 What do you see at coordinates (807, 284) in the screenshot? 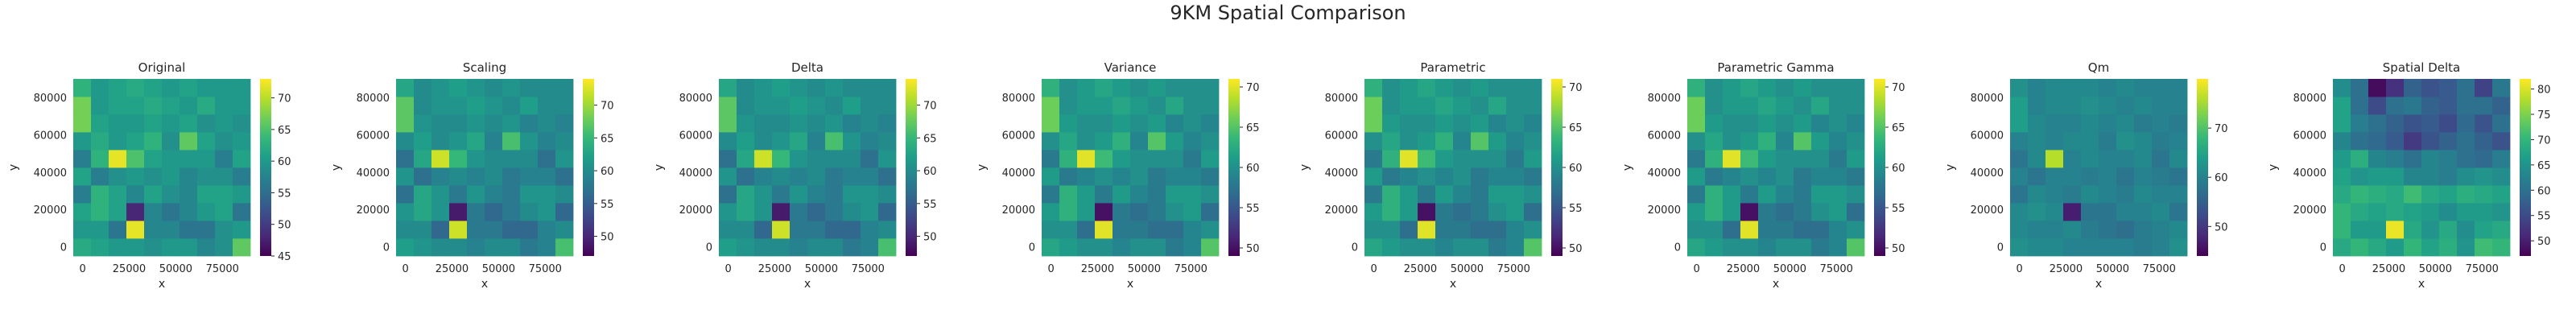
I see `x-axis-label: x` at bounding box center [807, 284].